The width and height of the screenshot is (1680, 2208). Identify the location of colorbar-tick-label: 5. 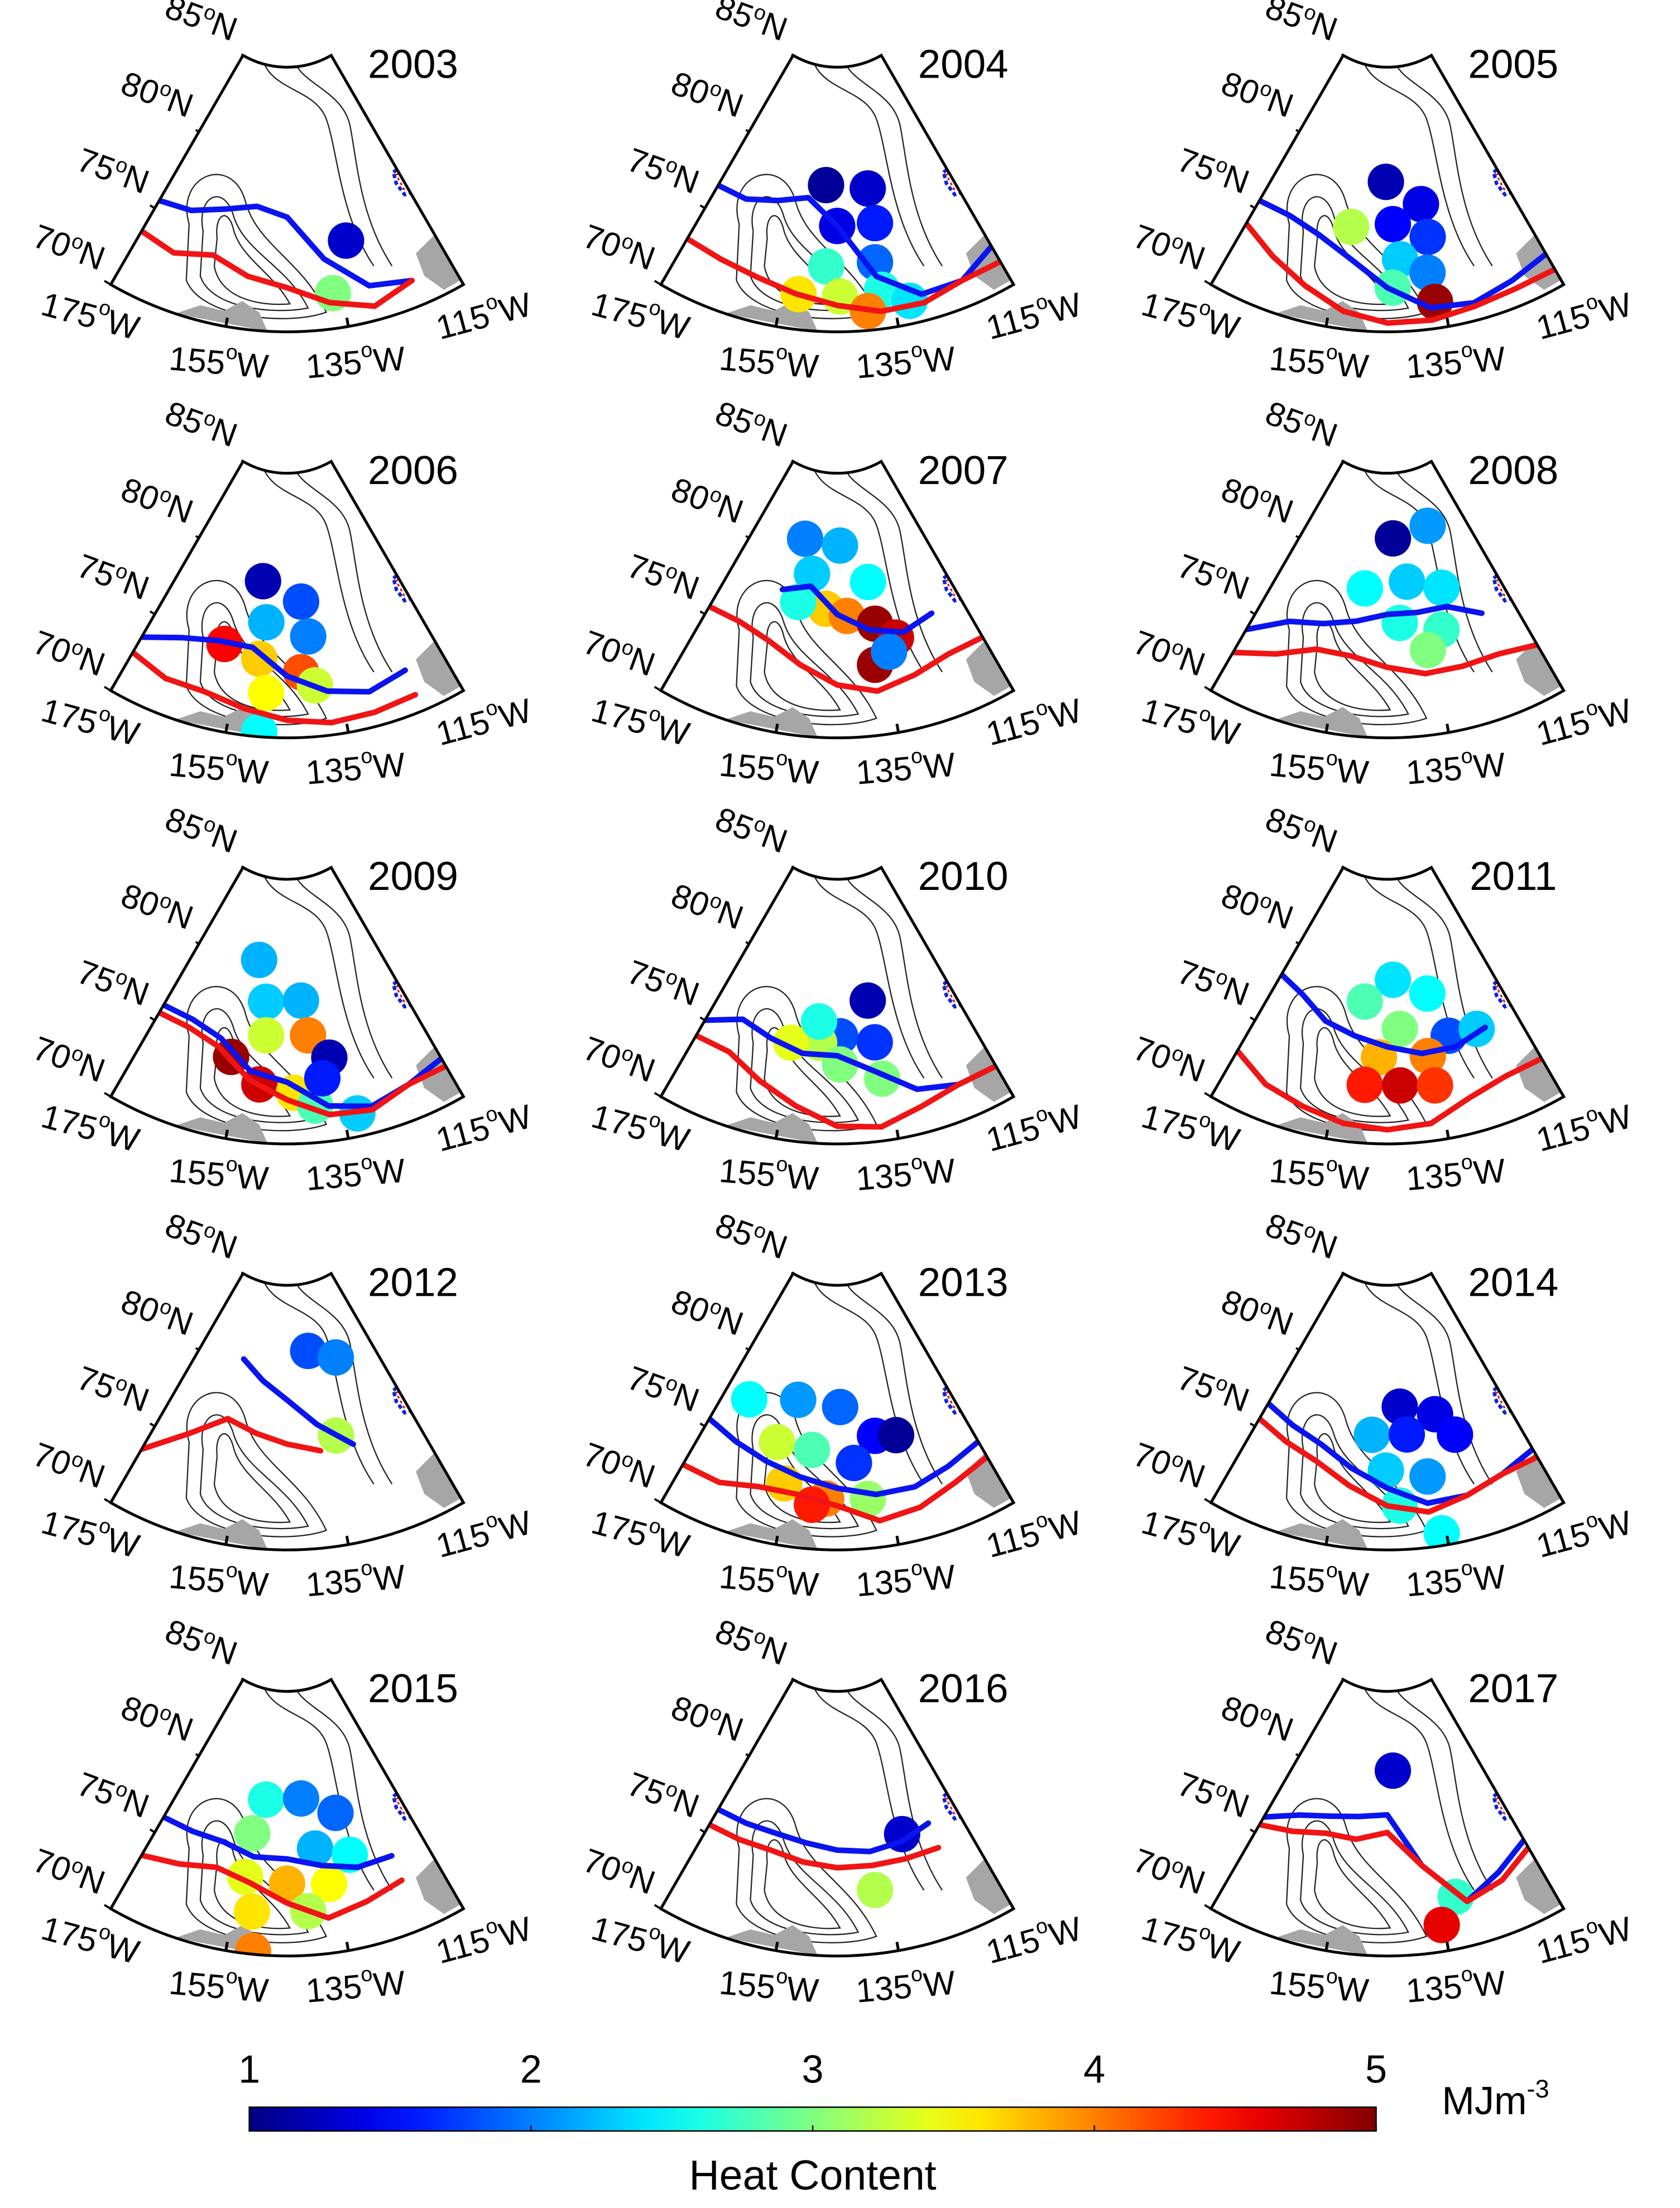
(1376, 2069).